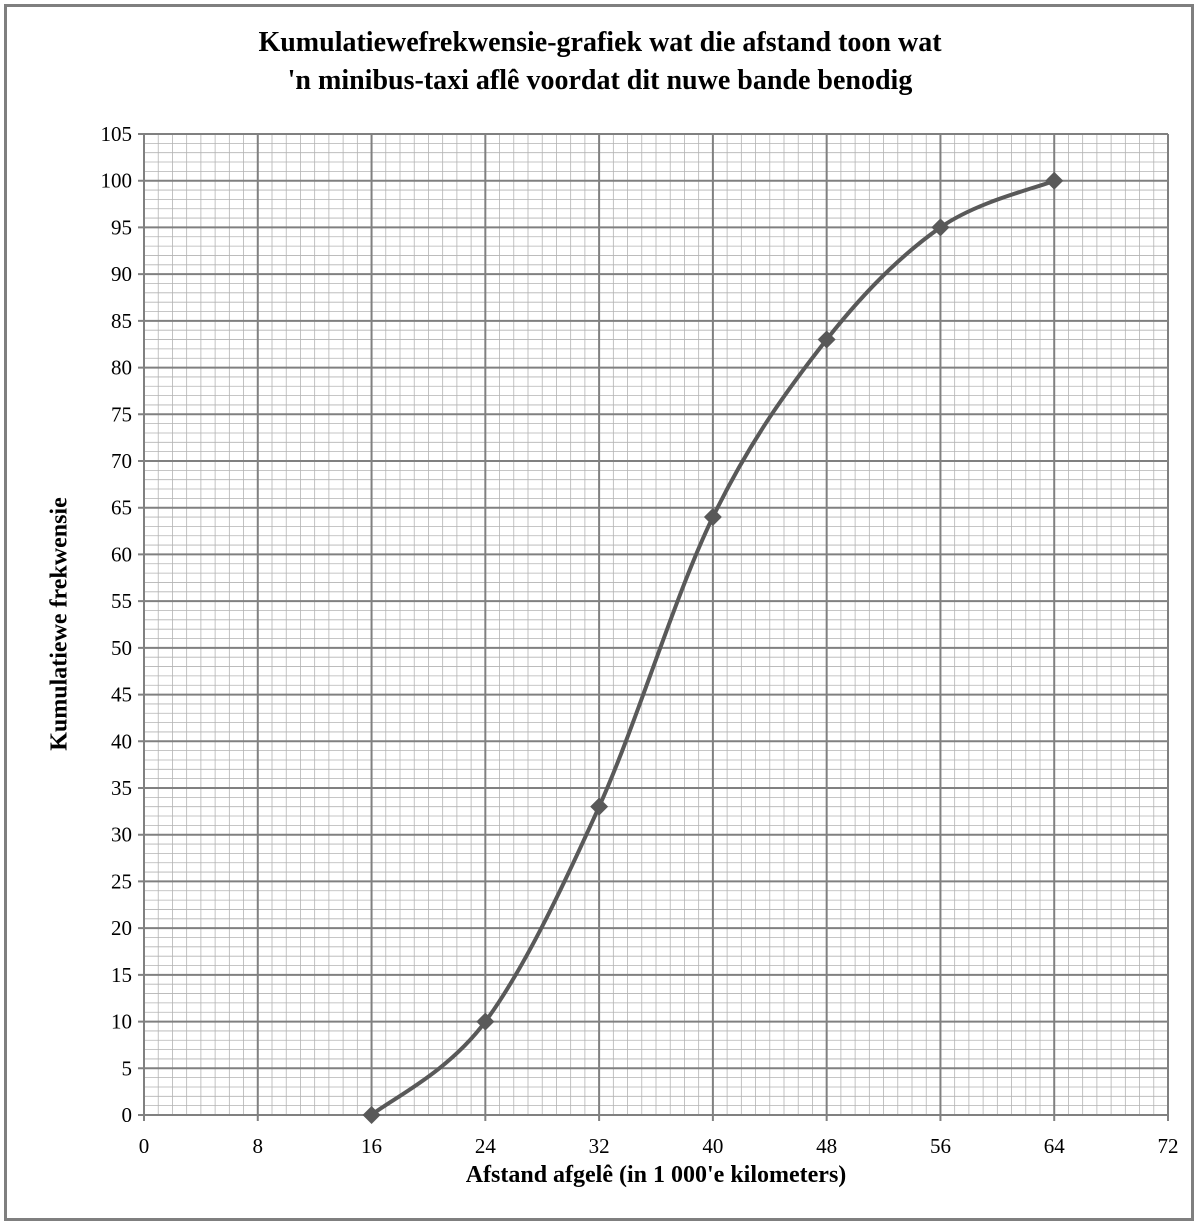 The width and height of the screenshot is (1200, 1227). What do you see at coordinates (127, 1115) in the screenshot?
I see `y-tick-label: 0` at bounding box center [127, 1115].